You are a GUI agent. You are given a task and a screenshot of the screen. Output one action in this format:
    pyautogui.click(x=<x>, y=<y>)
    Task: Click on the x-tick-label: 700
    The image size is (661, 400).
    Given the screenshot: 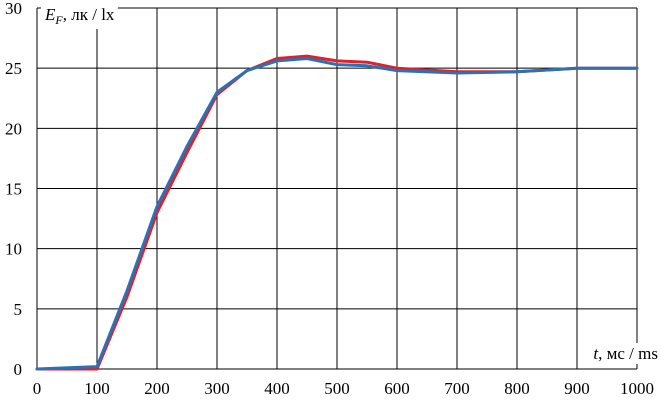 What is the action you would take?
    pyautogui.click(x=457, y=388)
    